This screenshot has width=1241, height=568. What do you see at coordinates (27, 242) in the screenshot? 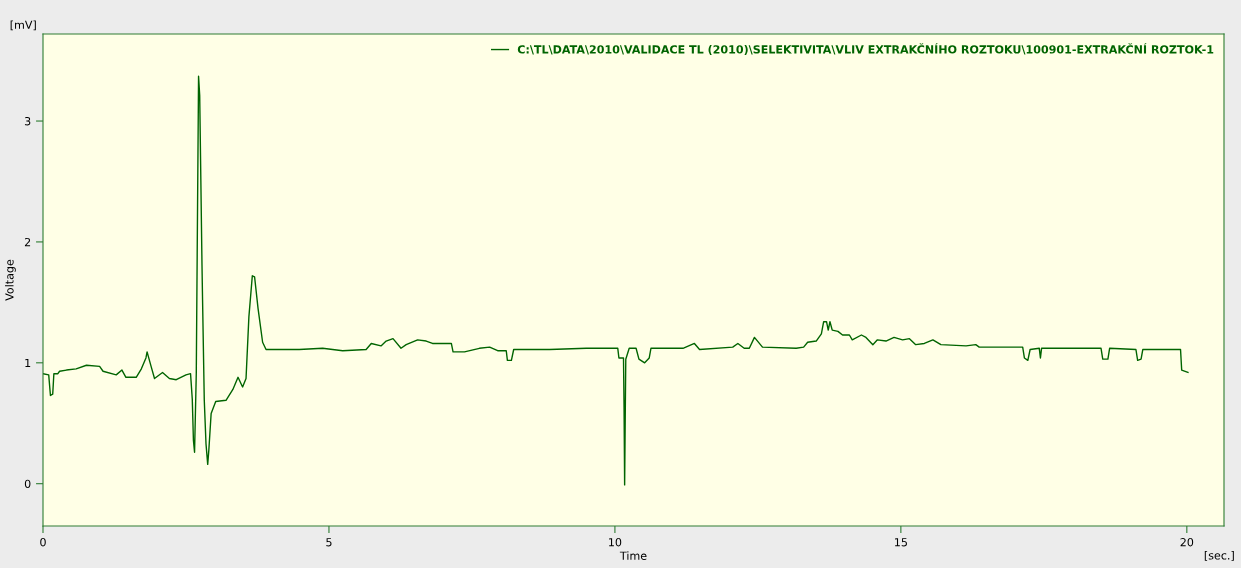
I see `y-tick-label: 2` at bounding box center [27, 242].